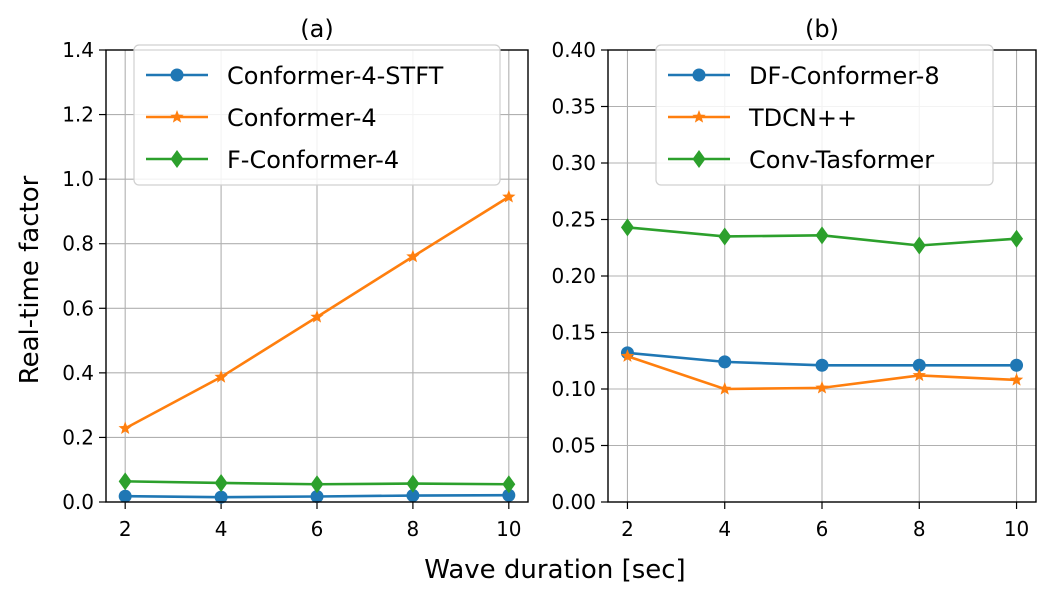 This screenshot has width=1051, height=599. What do you see at coordinates (802, 118) in the screenshot?
I see `legend-label: TDCN++` at bounding box center [802, 118].